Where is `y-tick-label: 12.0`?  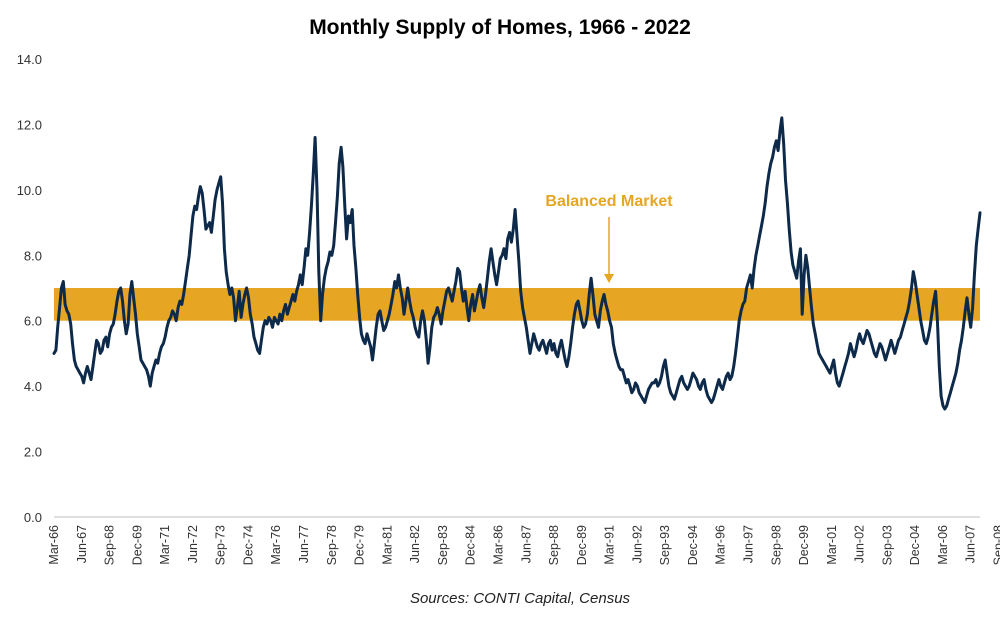 y-tick-label: 12.0 is located at coordinates (29, 124).